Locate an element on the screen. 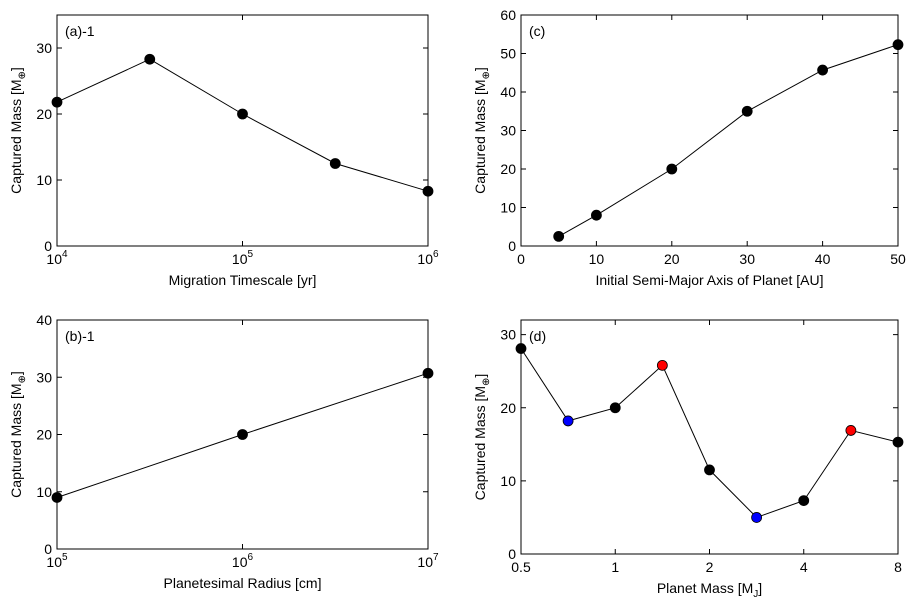 The image size is (913, 600). x-tick-label: 10⁴ is located at coordinates (57, 258).